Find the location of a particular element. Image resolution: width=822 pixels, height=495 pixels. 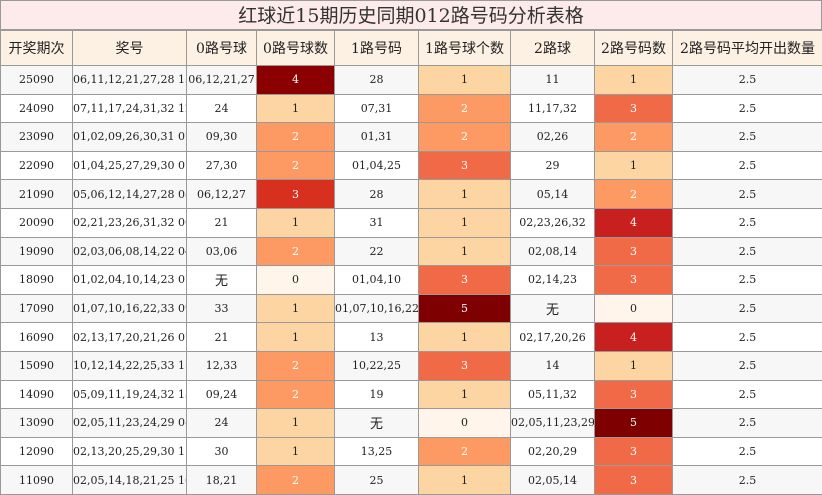

route2-count-cell: 2 is located at coordinates (634, 194).